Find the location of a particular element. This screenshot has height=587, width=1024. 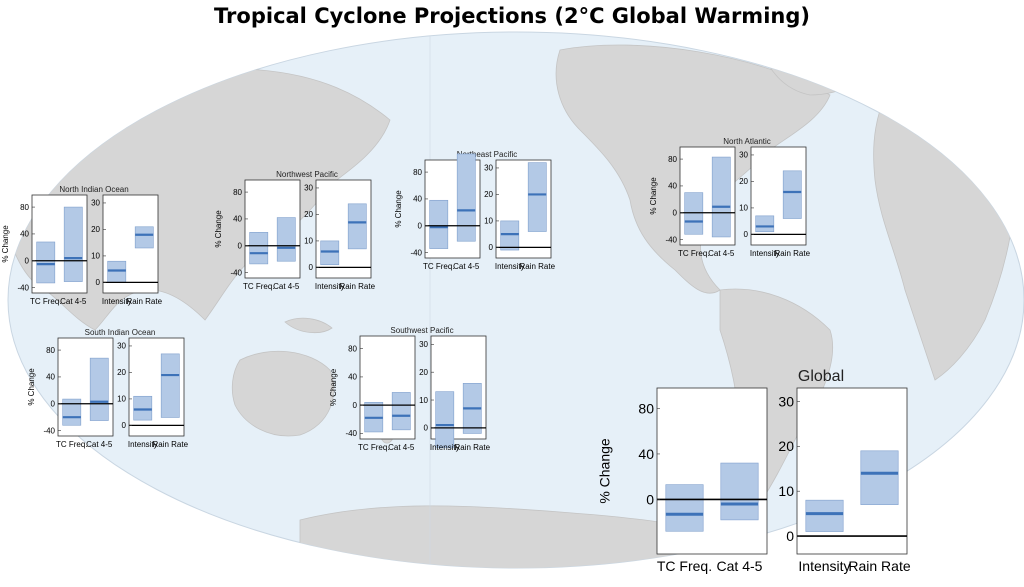

region-title: Northeast Pacific is located at coordinates (487, 154).